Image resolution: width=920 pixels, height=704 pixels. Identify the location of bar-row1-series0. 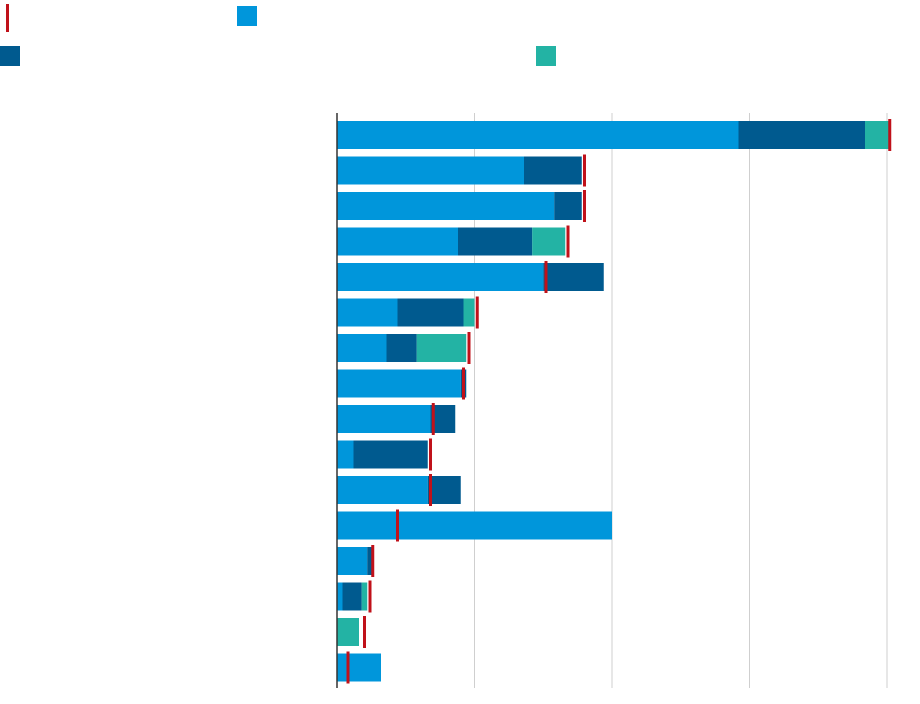
(430, 170).